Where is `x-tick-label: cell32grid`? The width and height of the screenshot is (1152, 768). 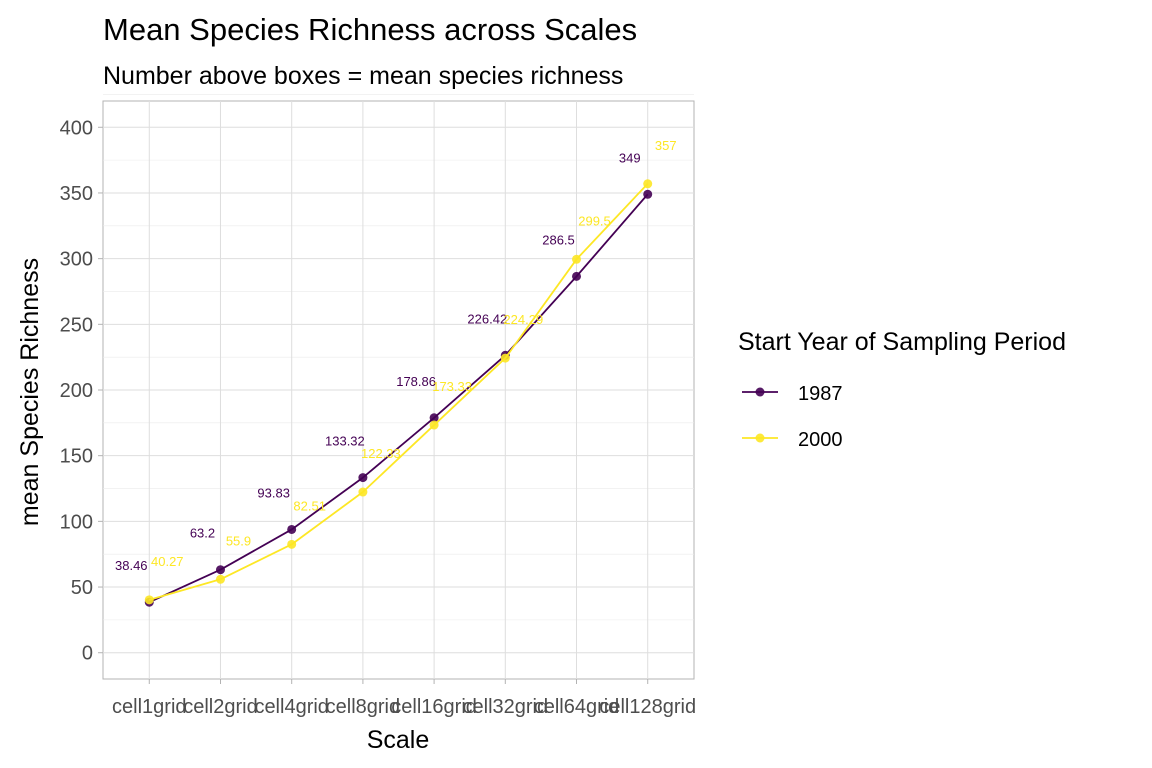 x-tick-label: cell32grid is located at coordinates (506, 707).